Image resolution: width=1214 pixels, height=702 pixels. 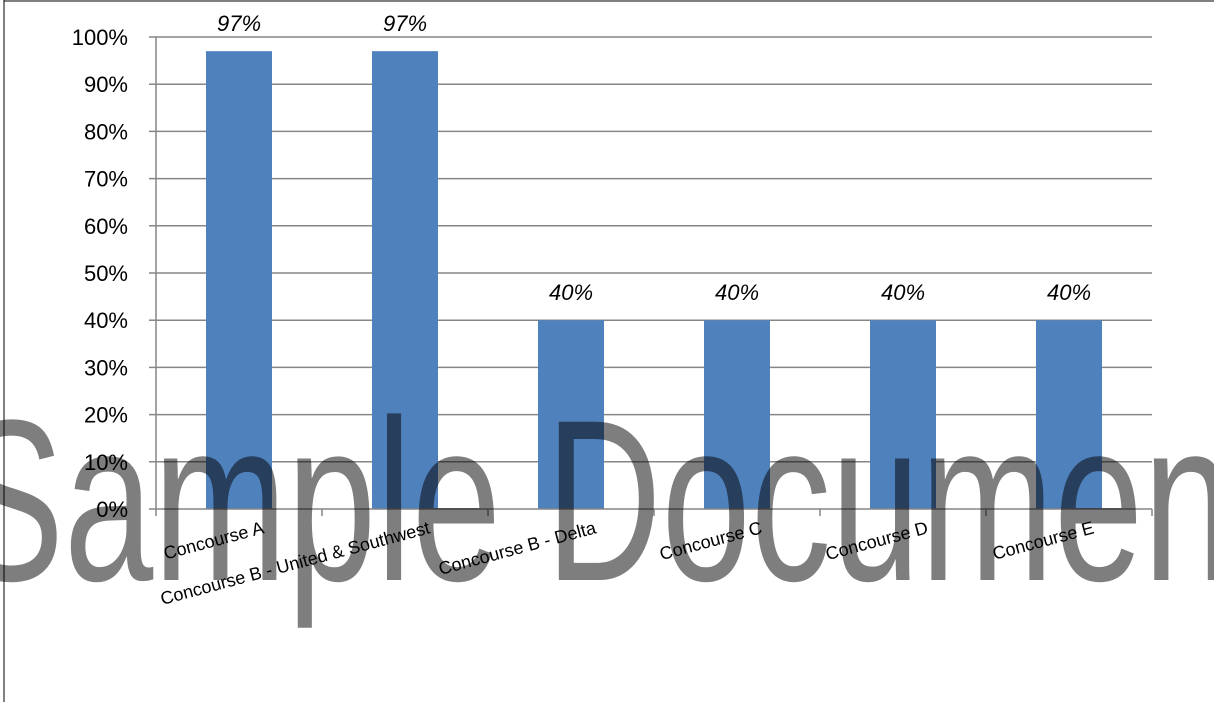 What do you see at coordinates (106, 462) in the screenshot?
I see `y-tick-label: 10%` at bounding box center [106, 462].